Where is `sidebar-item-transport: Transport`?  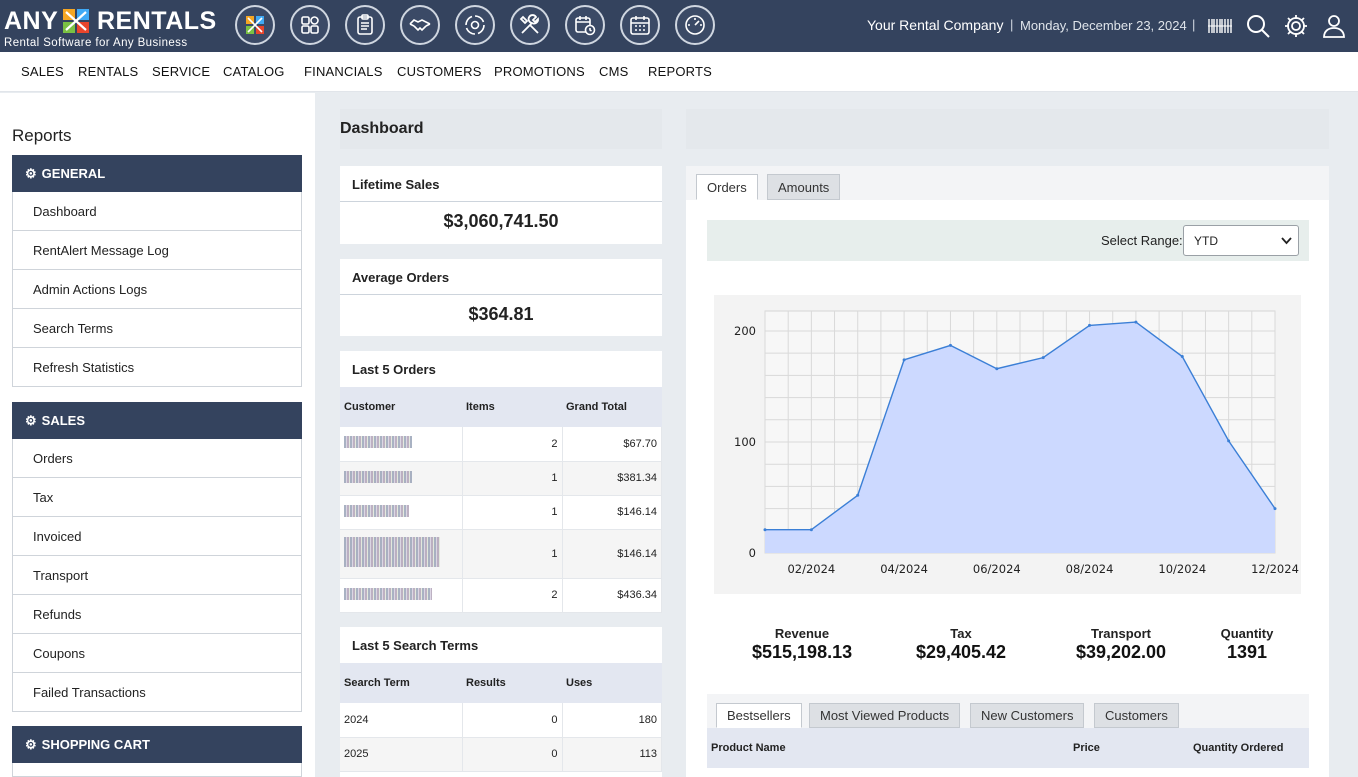
sidebar-item-transport: Transport is located at coordinates (157, 575).